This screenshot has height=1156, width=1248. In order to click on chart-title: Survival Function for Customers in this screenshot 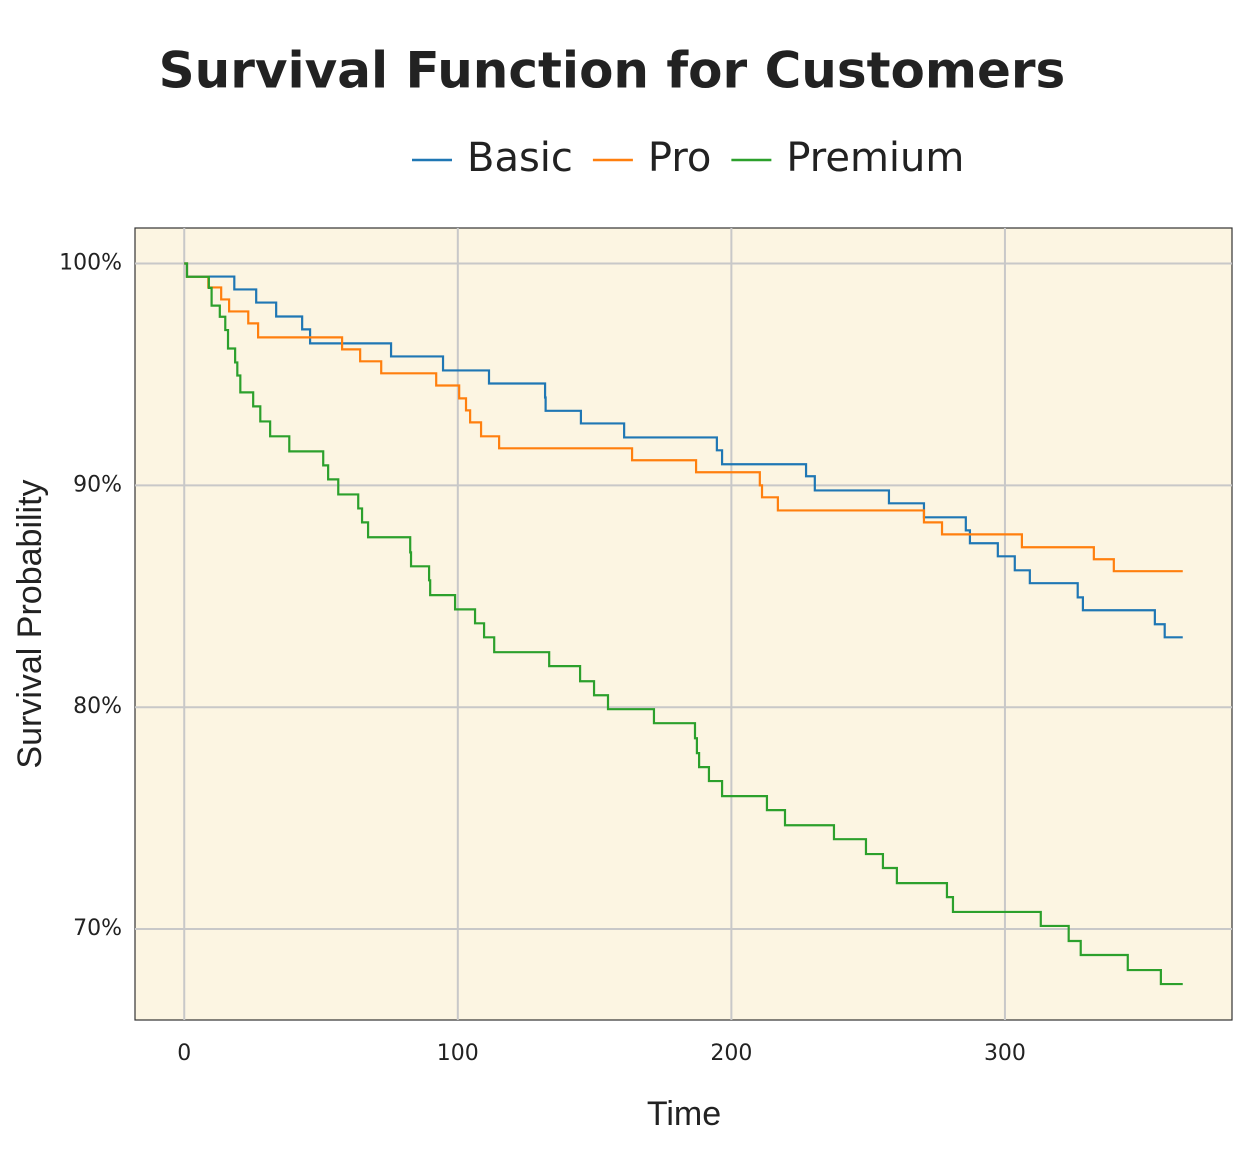, I will do `click(612, 71)`.